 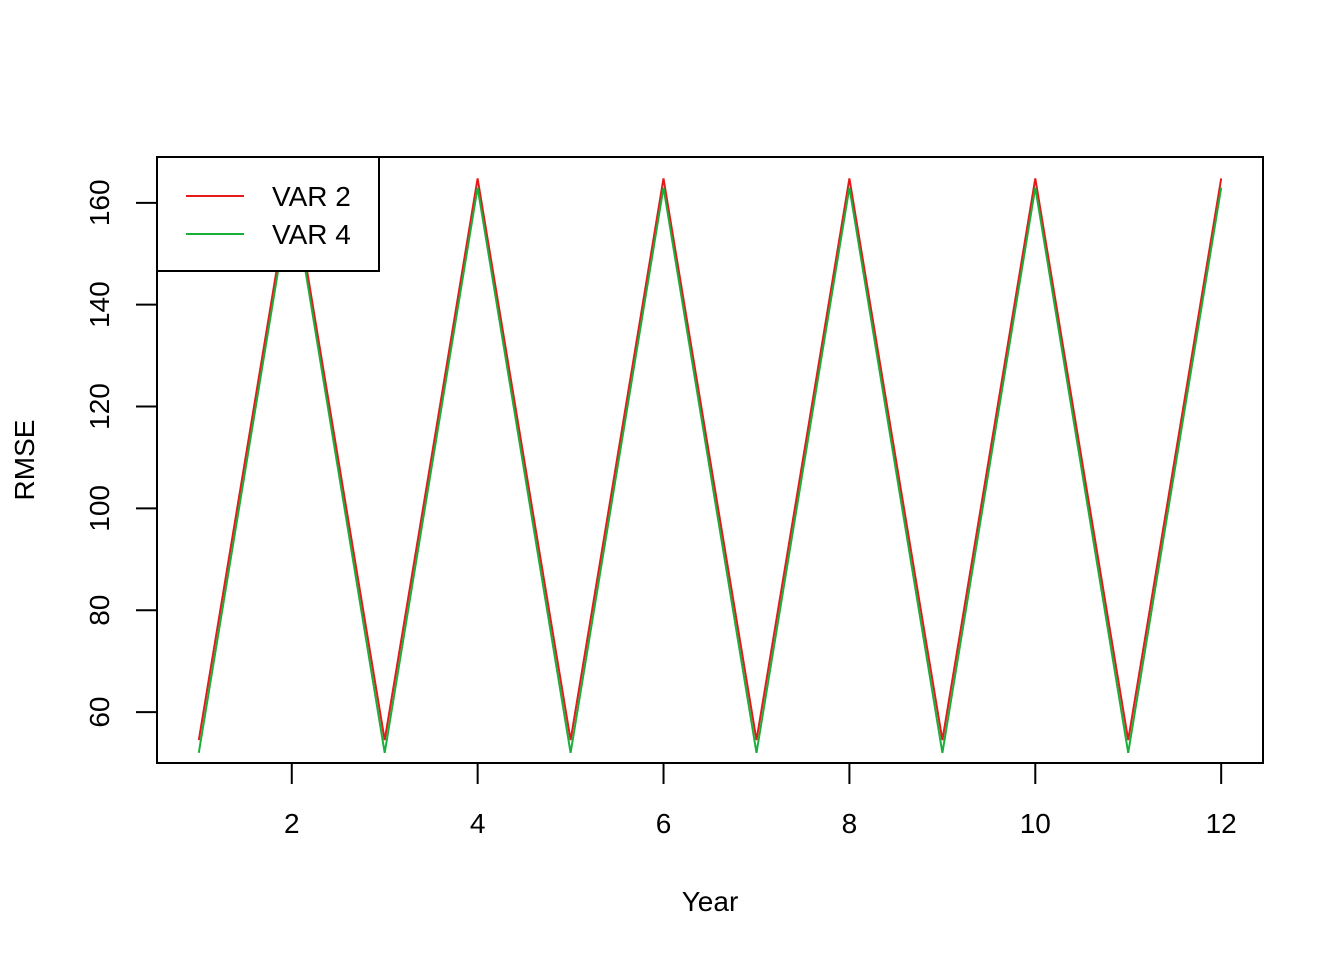 What do you see at coordinates (850, 823) in the screenshot?
I see `x-tick-label: 8` at bounding box center [850, 823].